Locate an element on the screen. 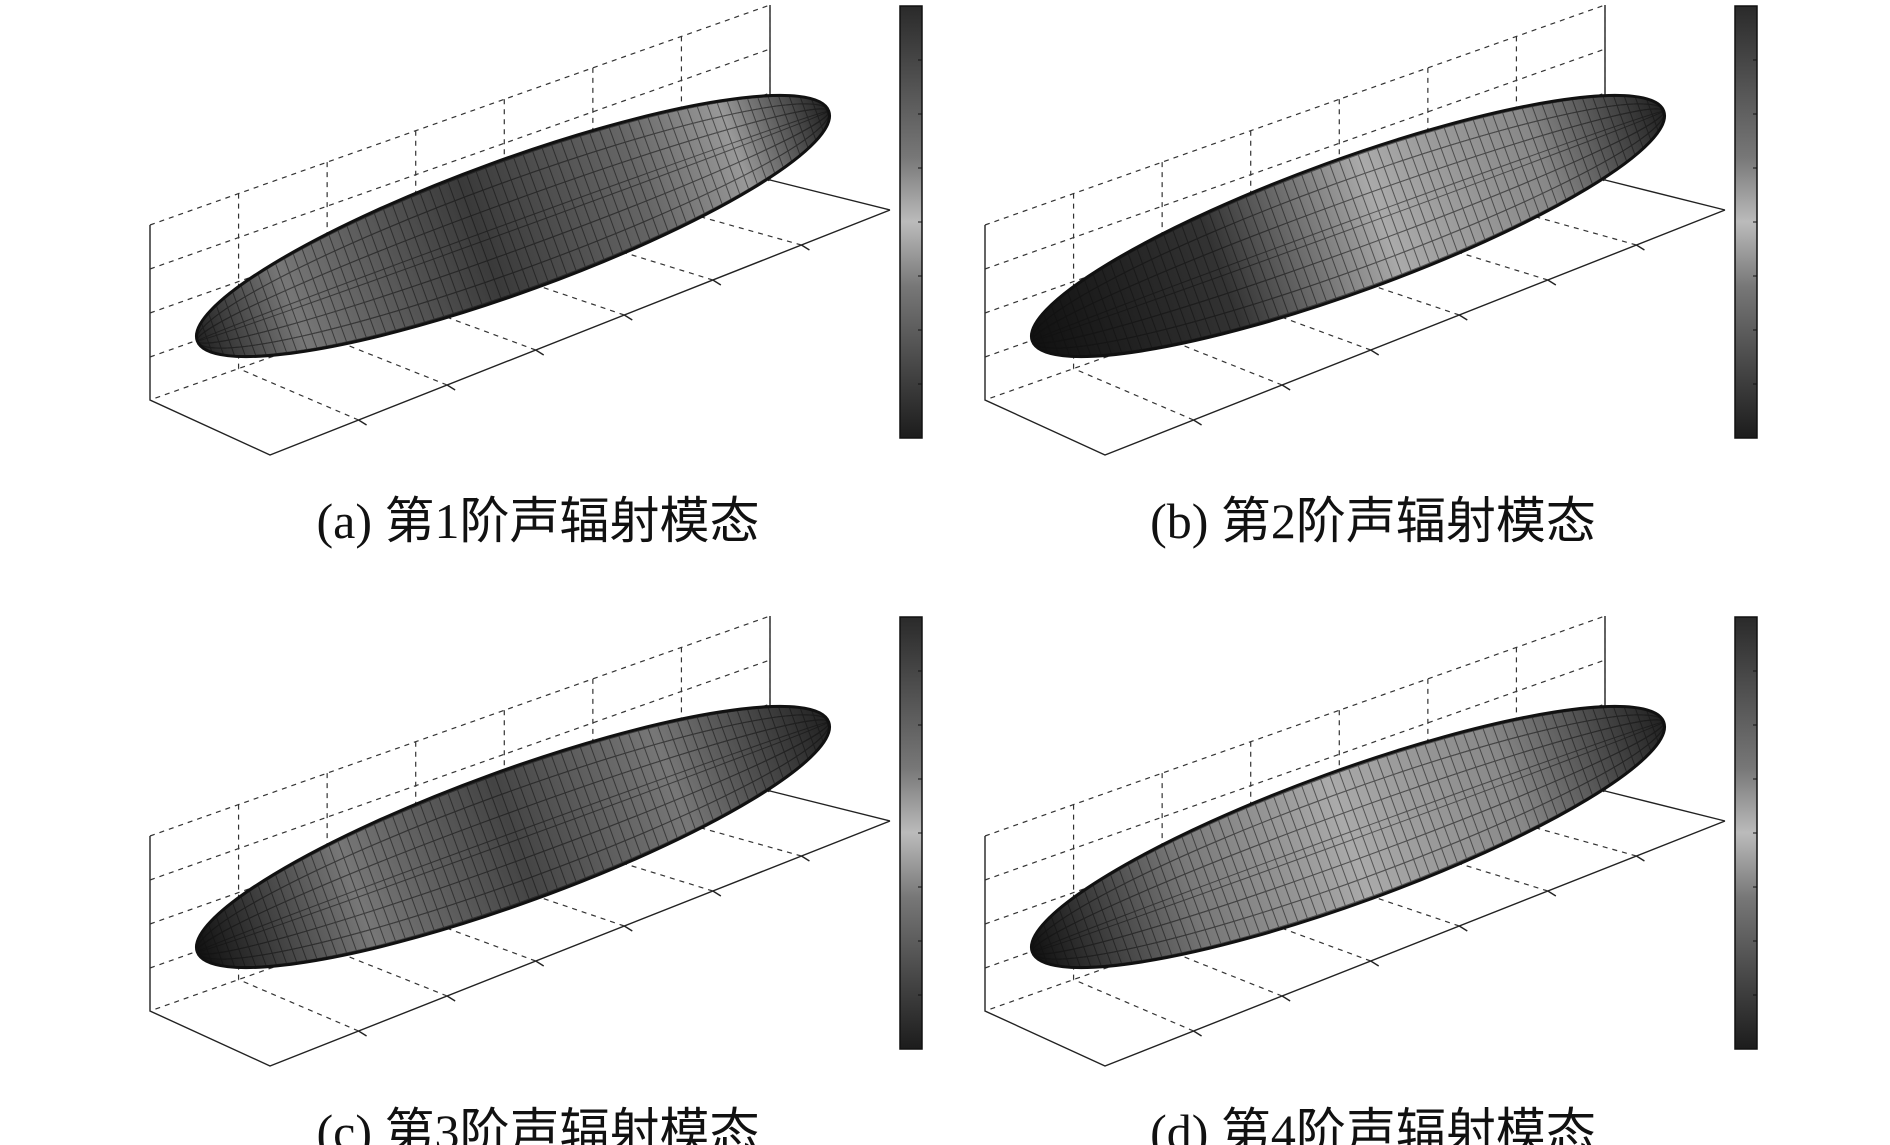  caption: (b) 第2阶声辐射模态 is located at coordinates (1373, 521).